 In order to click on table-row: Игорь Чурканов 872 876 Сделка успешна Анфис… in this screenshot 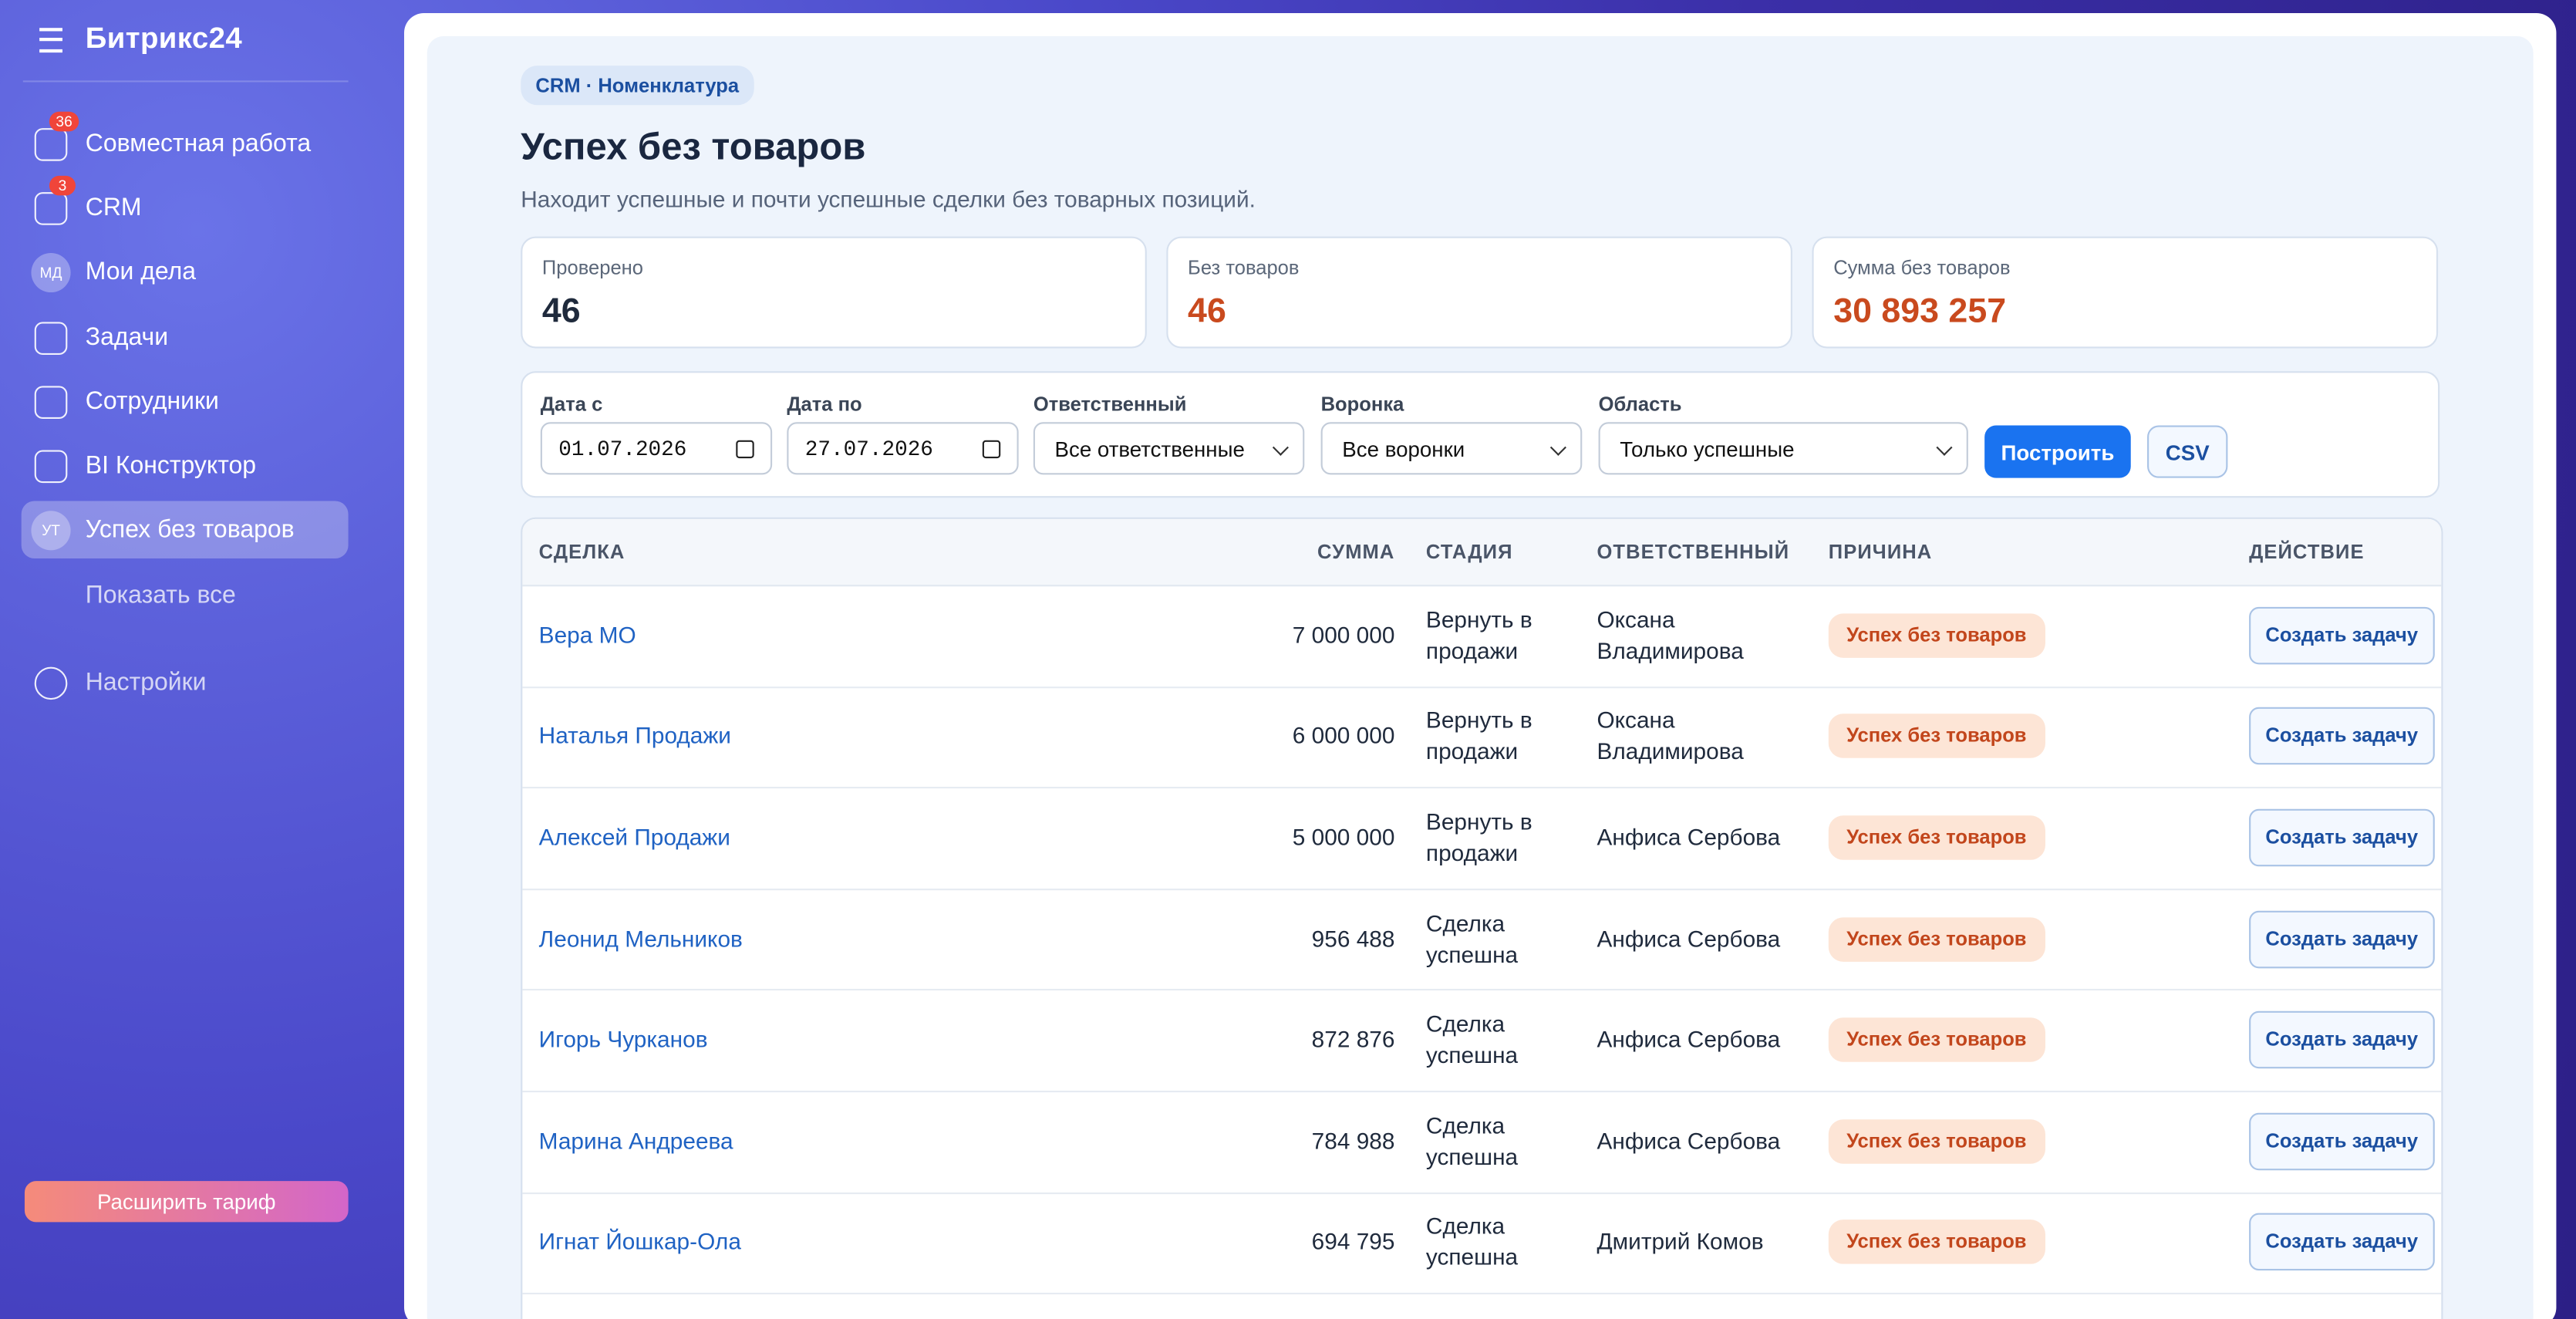, I will do `click(1482, 1041)`.